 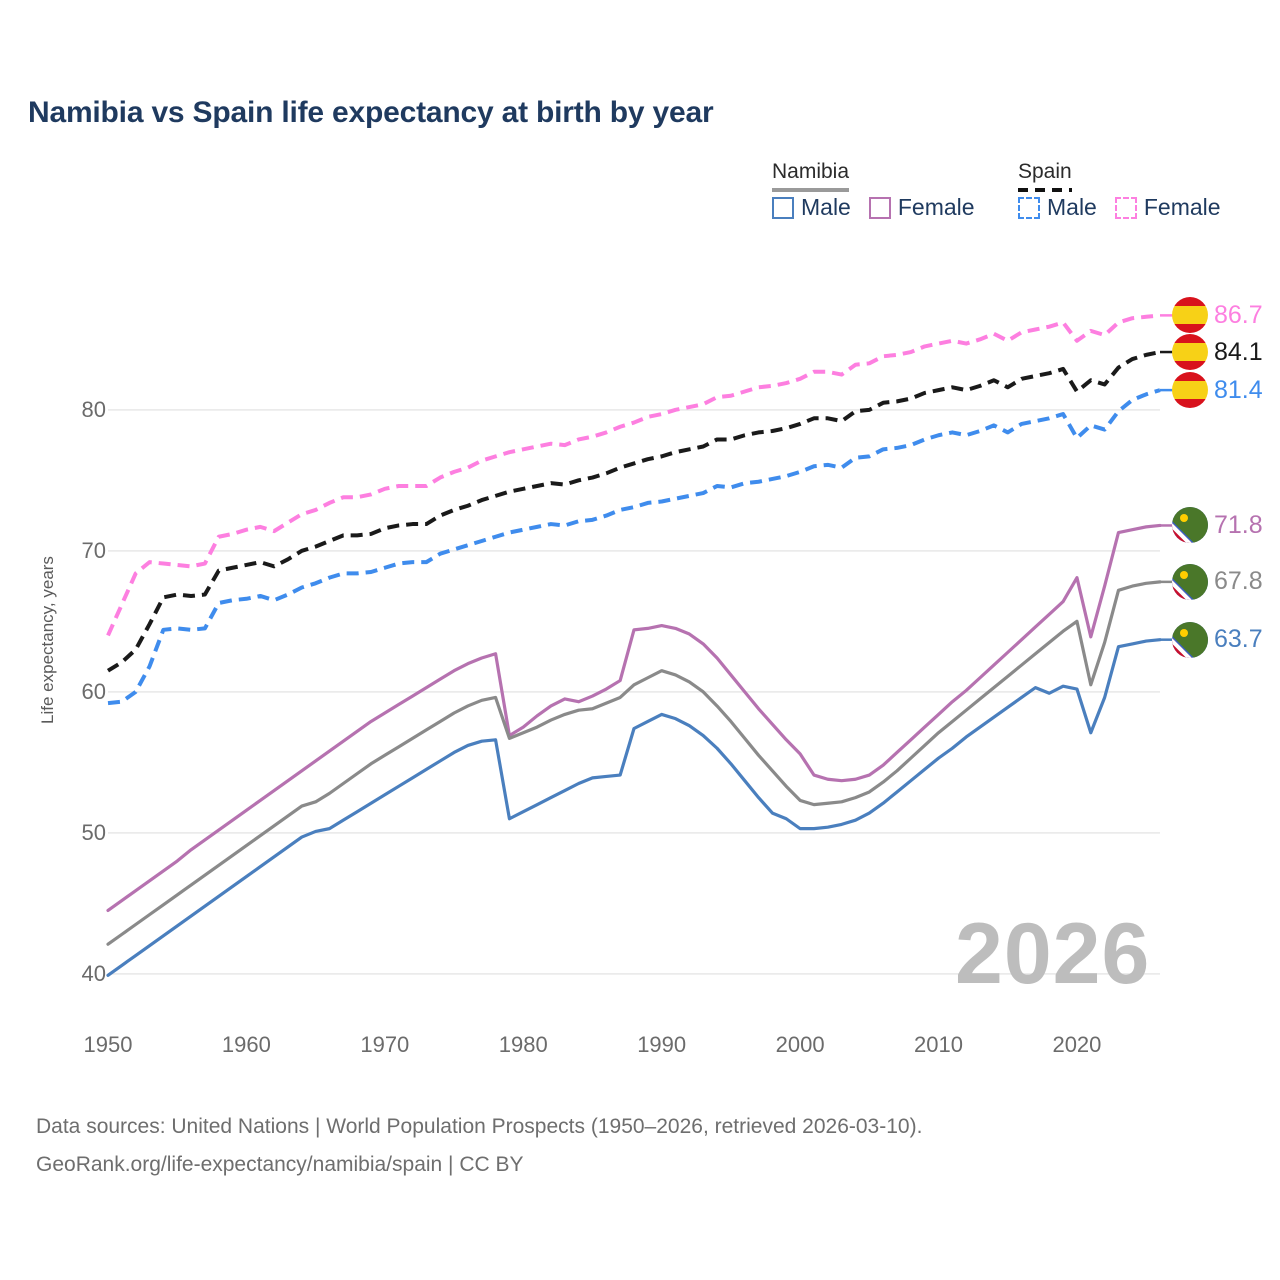 What do you see at coordinates (1182, 207) in the screenshot?
I see `legend-label-spain-female: Female` at bounding box center [1182, 207].